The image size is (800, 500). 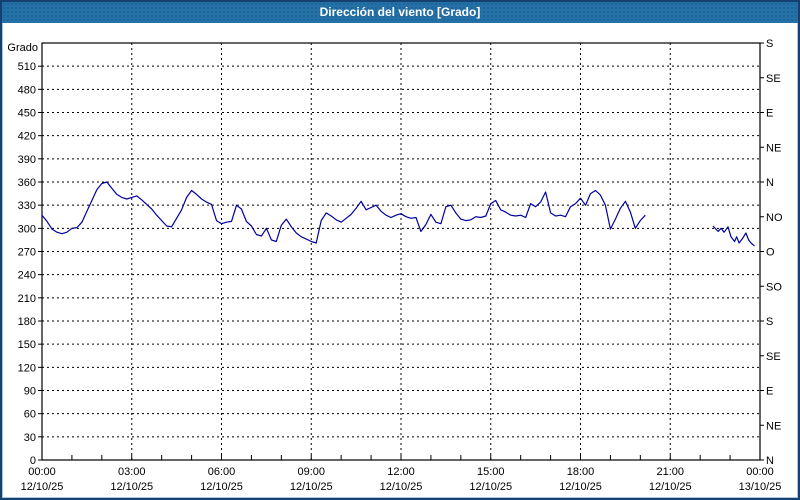 What do you see at coordinates (30, 438) in the screenshot?
I see `y-axis-tick-label: 30` at bounding box center [30, 438].